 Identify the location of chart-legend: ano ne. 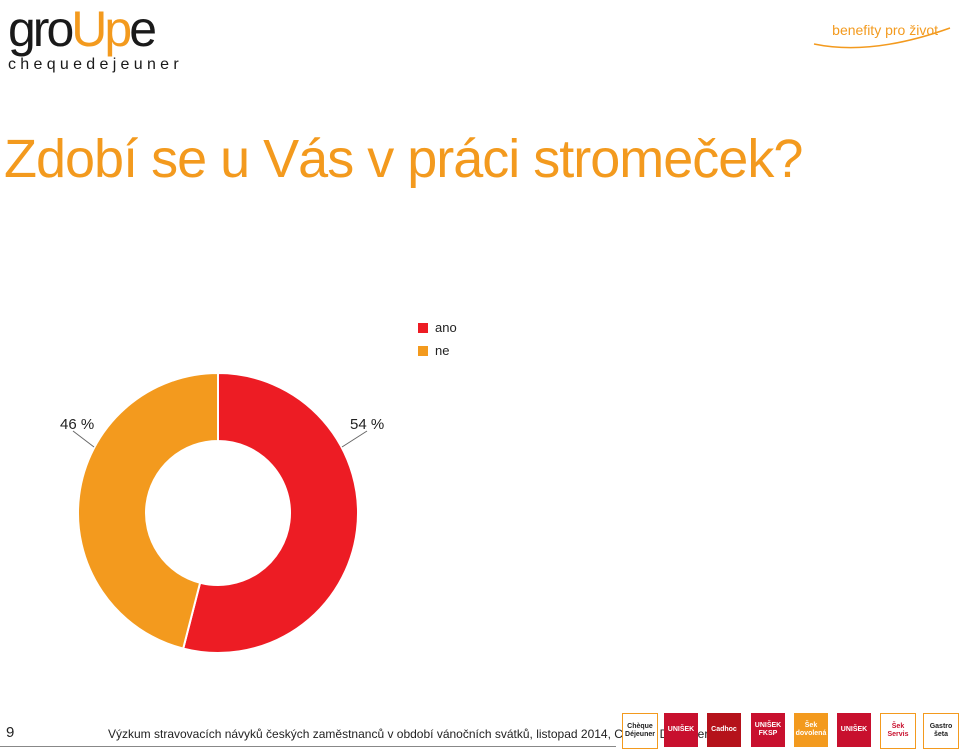
(437, 339).